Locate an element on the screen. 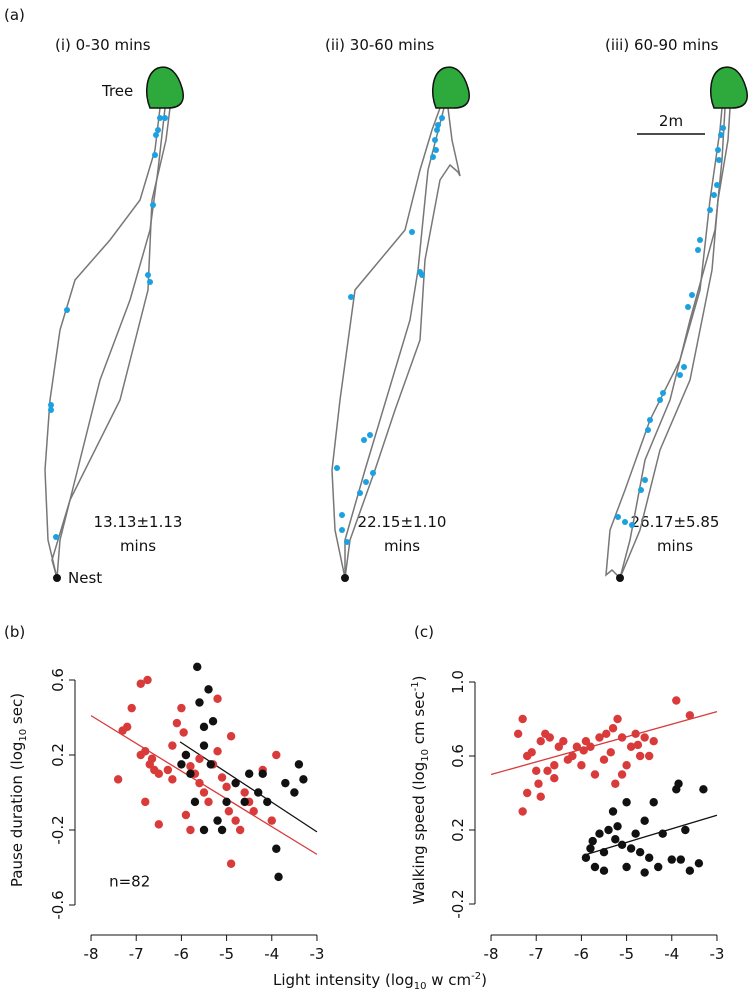 The image size is (755, 997). y-axis-label: Pause duration (log10 sec) is located at coordinates (18, 790).